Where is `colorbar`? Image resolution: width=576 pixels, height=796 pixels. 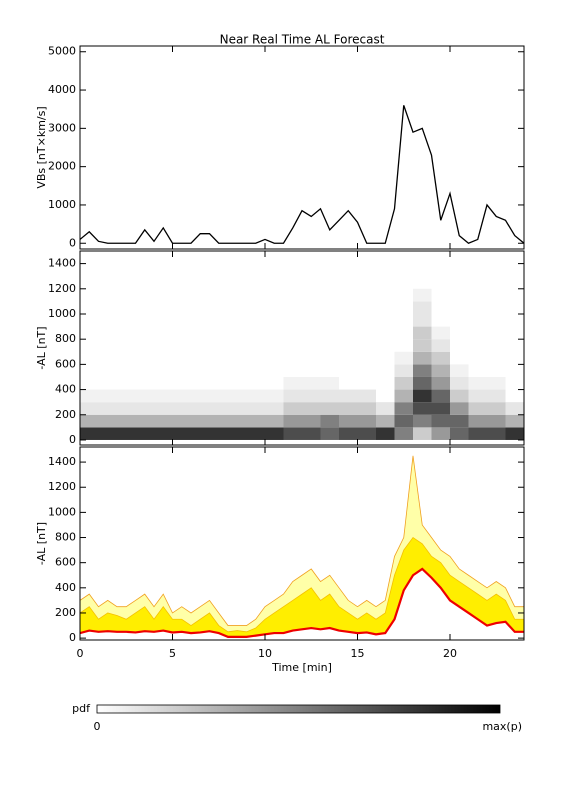
colorbar is located at coordinates (298, 709).